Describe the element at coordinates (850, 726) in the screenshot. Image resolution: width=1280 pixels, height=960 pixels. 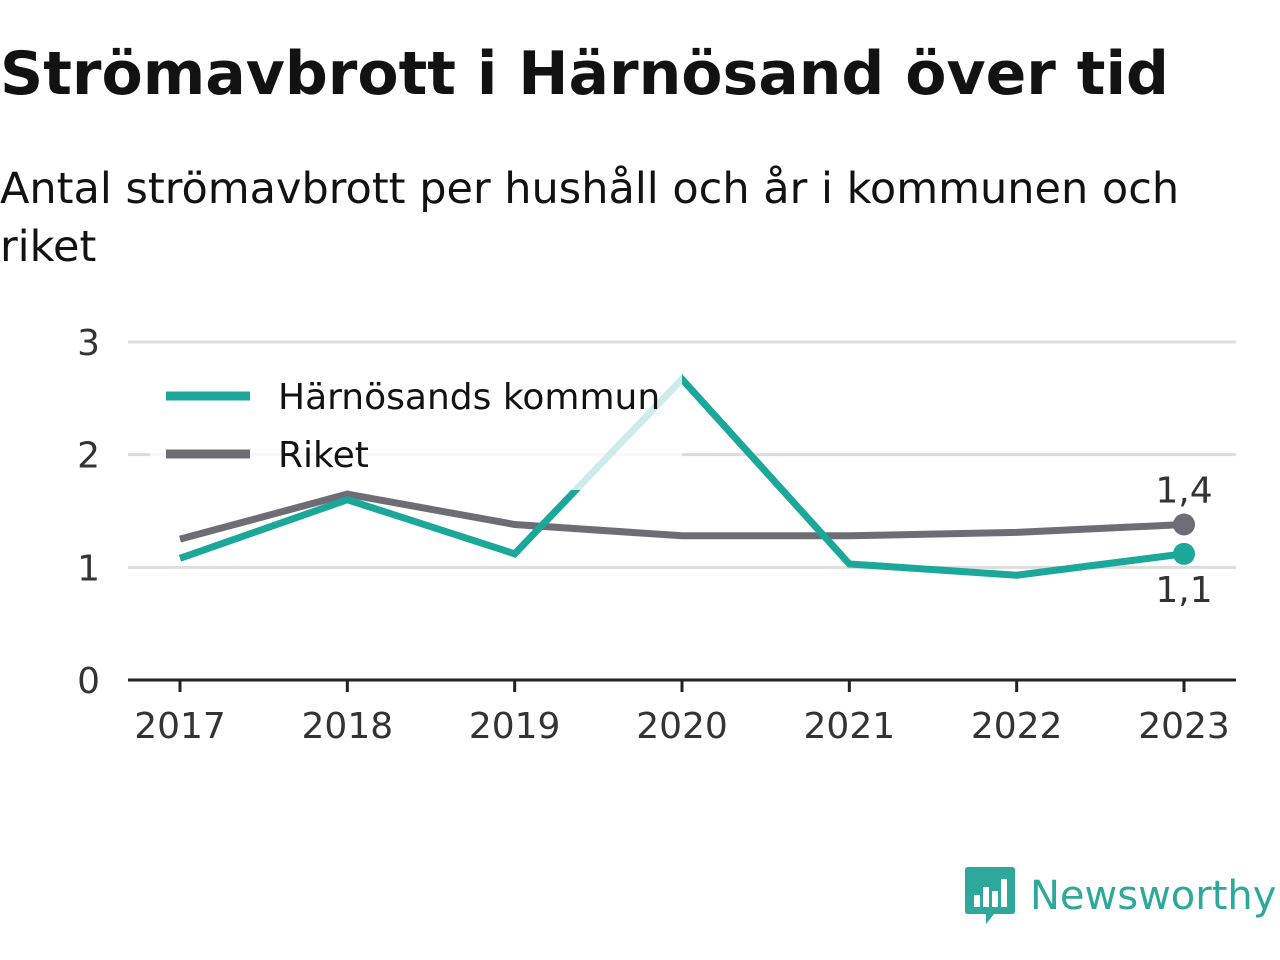
I see `x-tick-label: 2021` at that location.